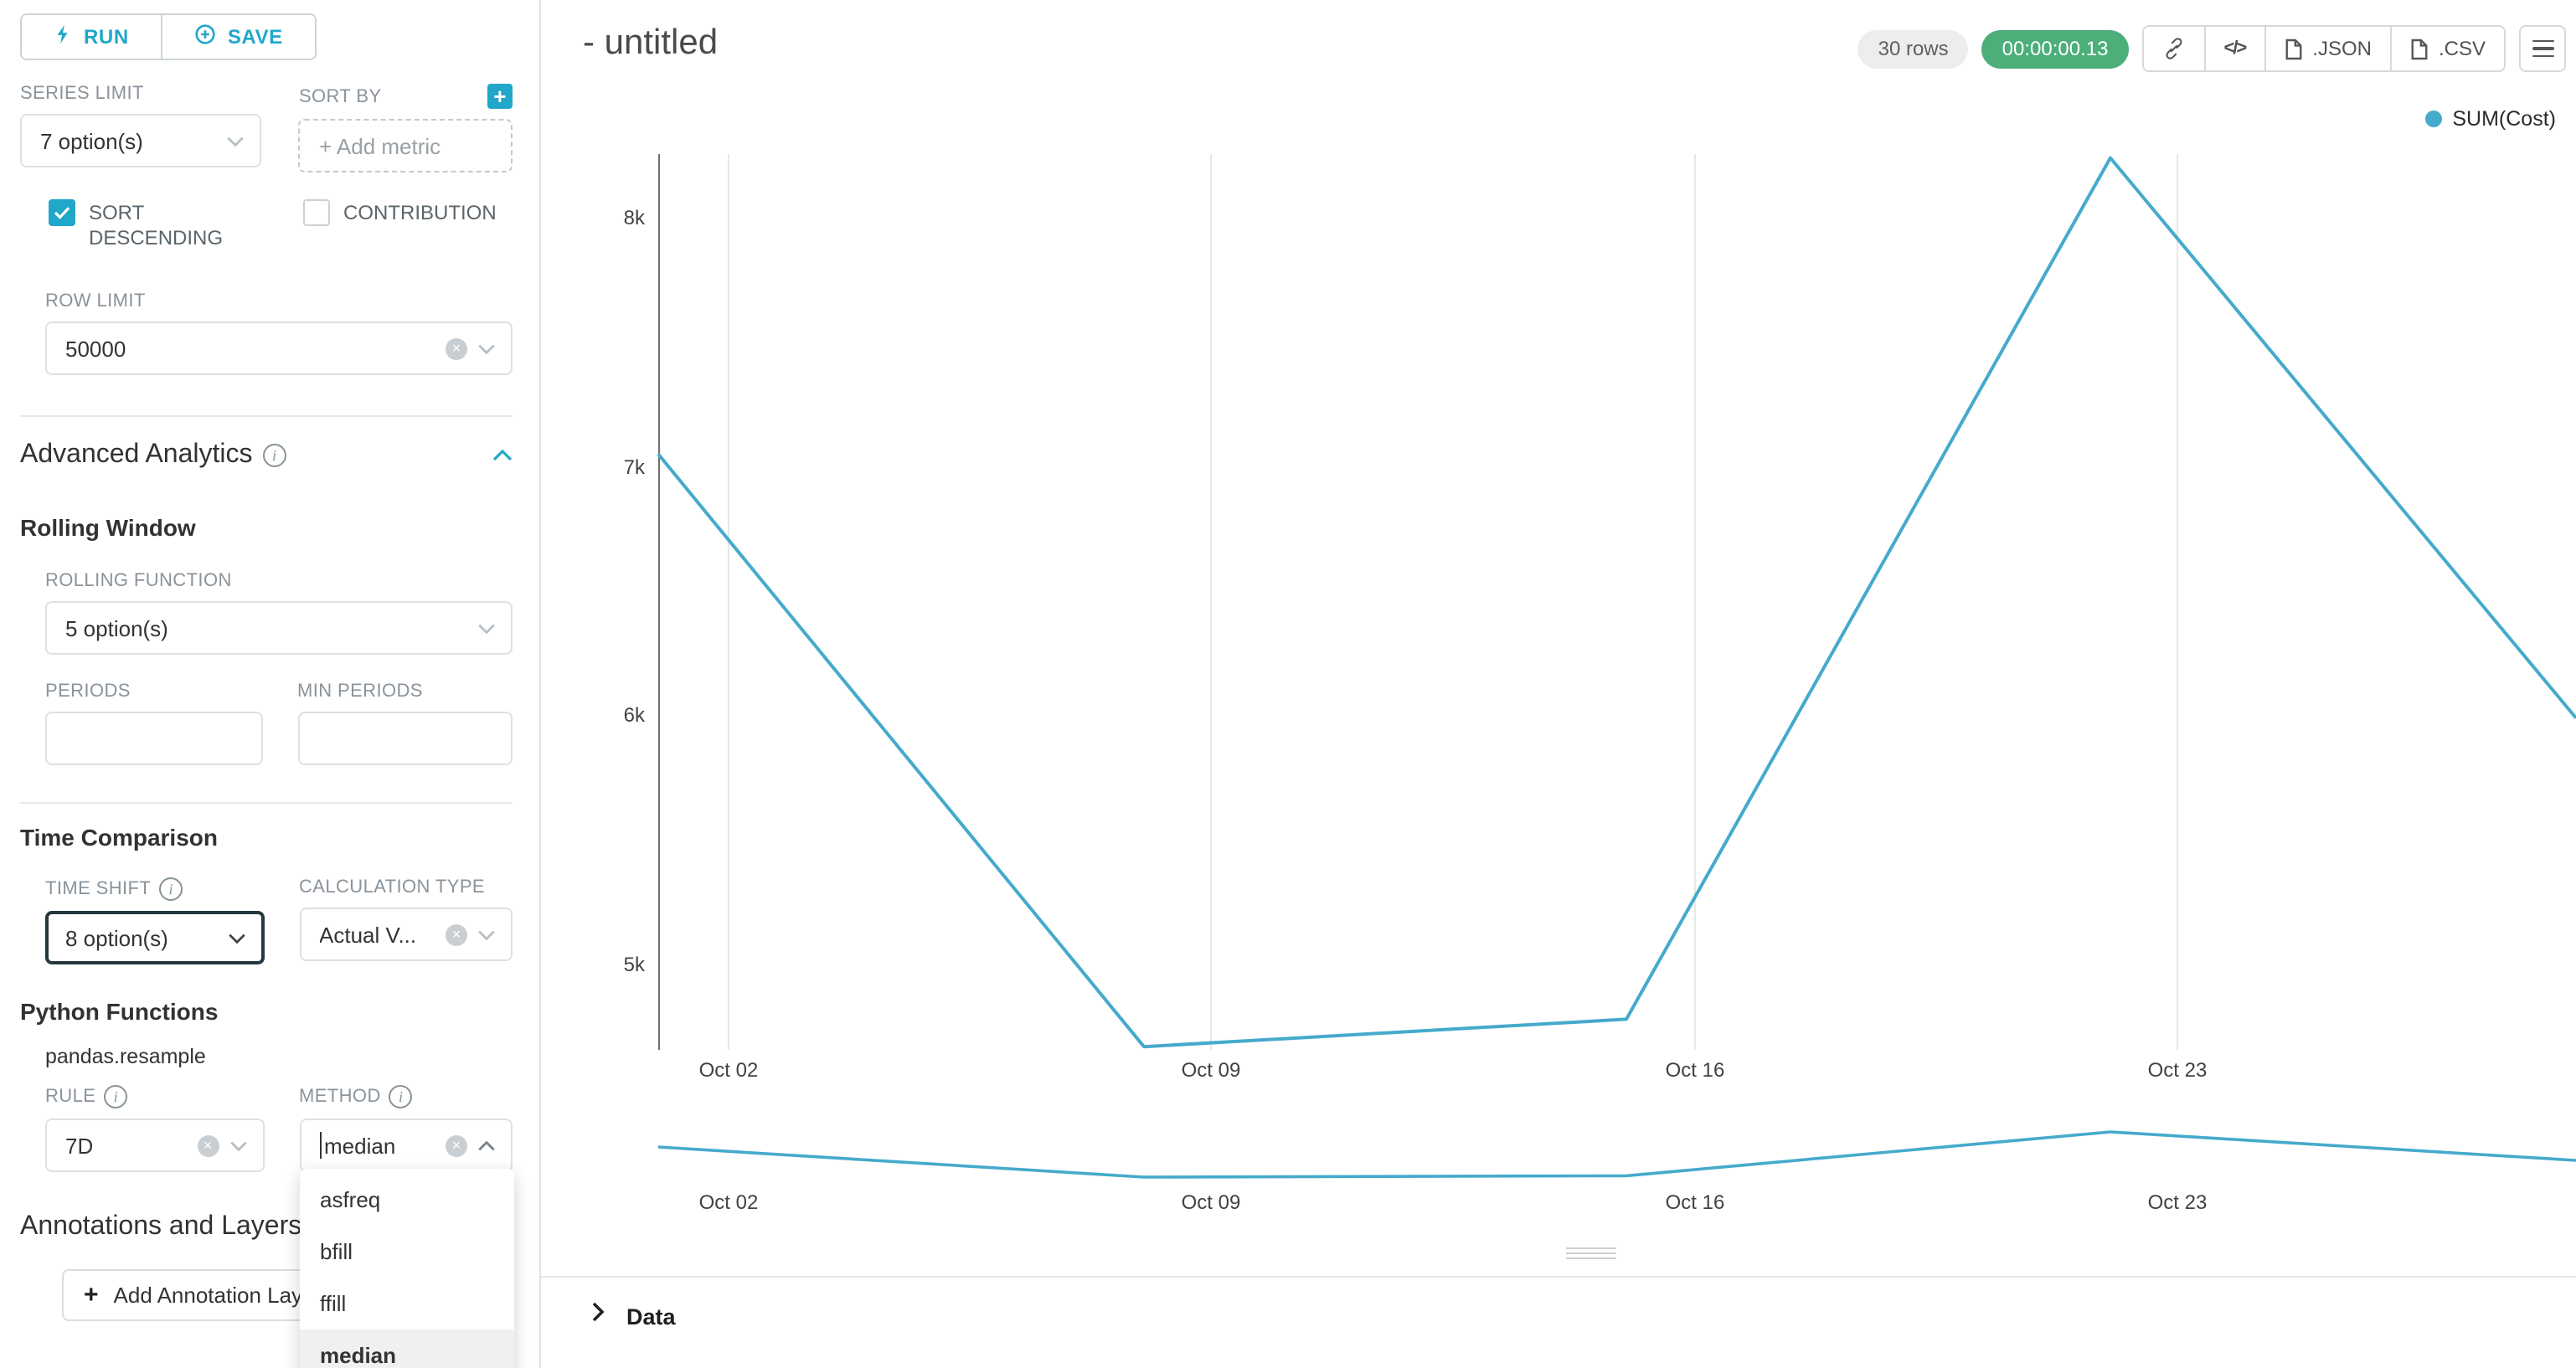 The height and width of the screenshot is (1368, 2576). Describe the element at coordinates (279, 628) in the screenshot. I see `rolling-function-select: 5 option(s)` at that location.